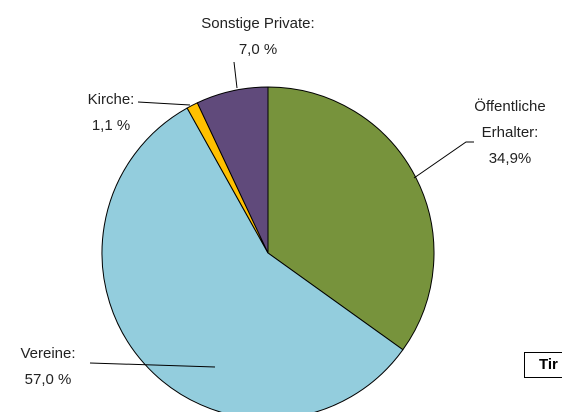 The image size is (562, 412). What do you see at coordinates (258, 23) in the screenshot?
I see `category-label: Sonstige Private:` at bounding box center [258, 23].